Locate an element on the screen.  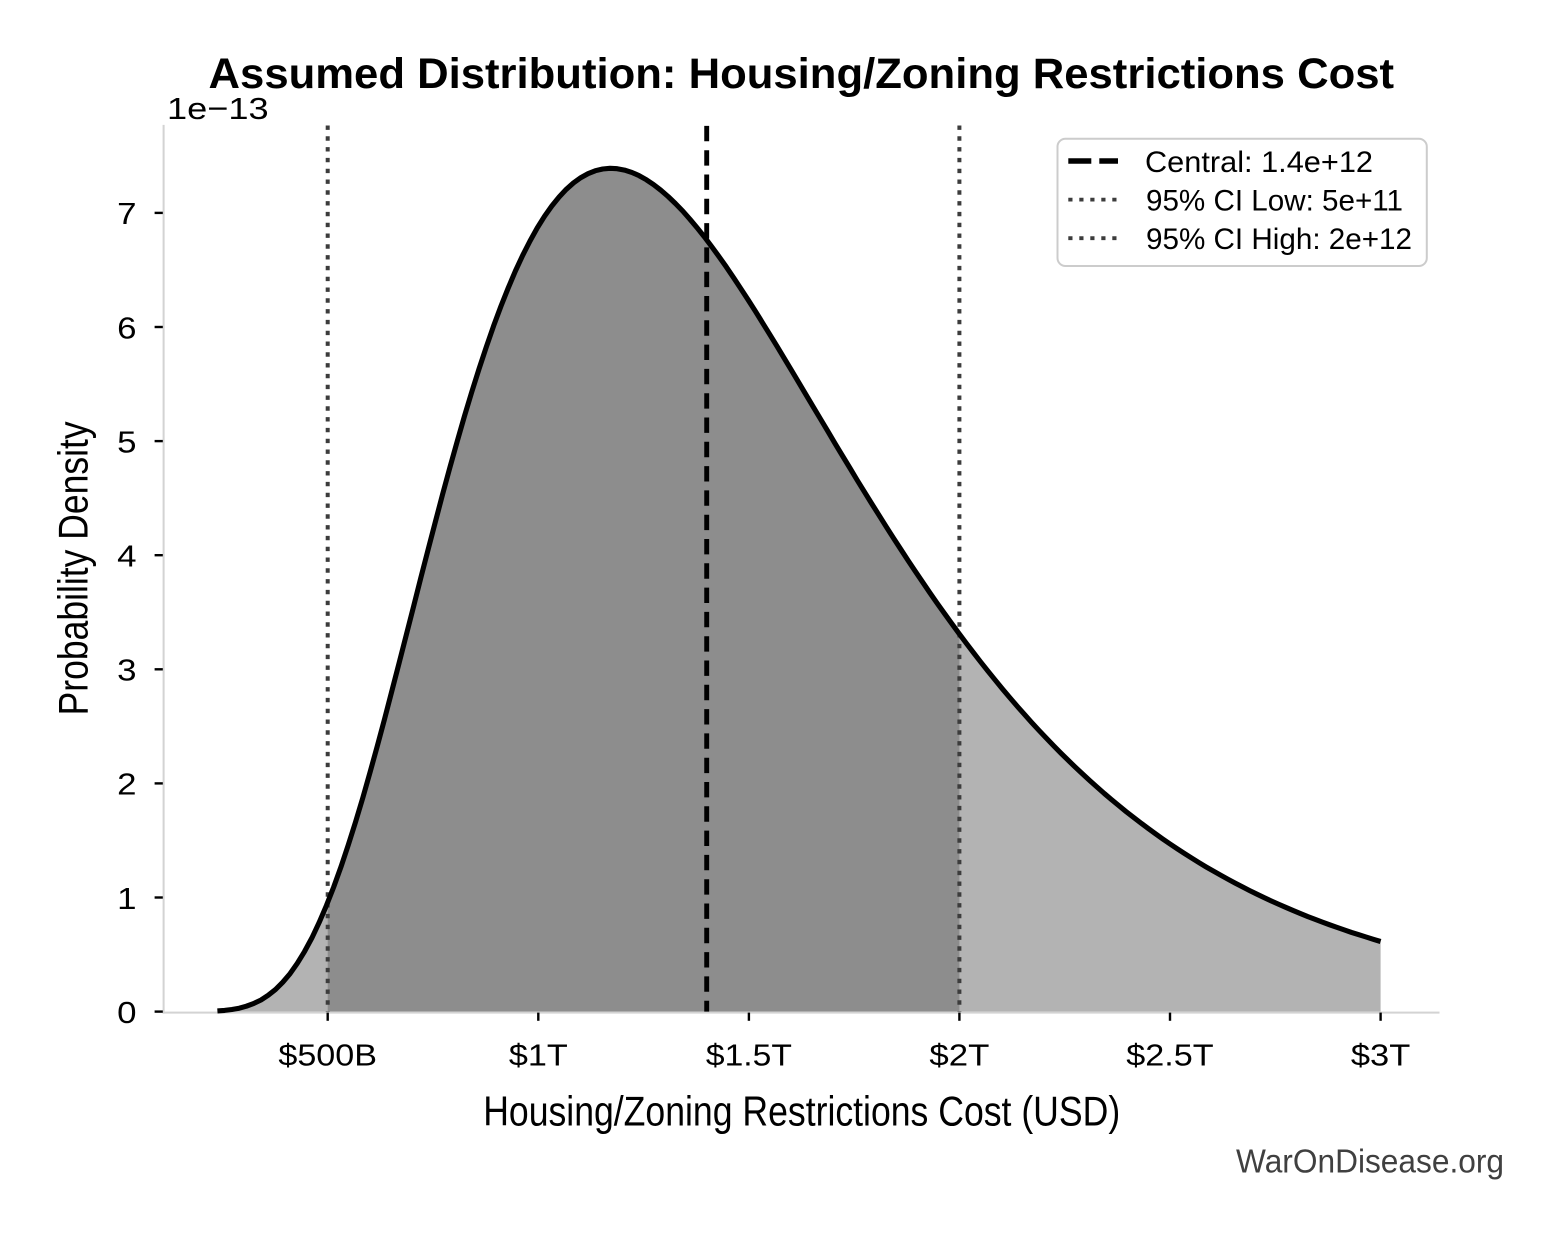
svg-text: 95% CI Low: 5e+11 is located at coordinates (1274, 201).